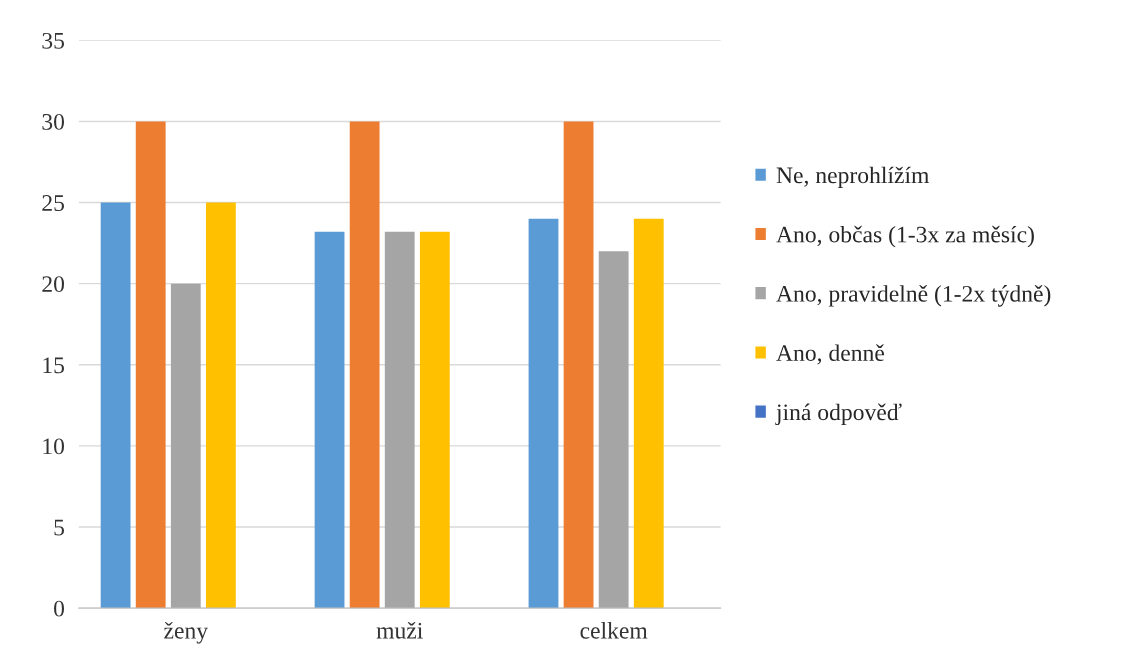 The width and height of the screenshot is (1126, 672). Describe the element at coordinates (54, 365) in the screenshot. I see `y-tick-label: 15` at that location.